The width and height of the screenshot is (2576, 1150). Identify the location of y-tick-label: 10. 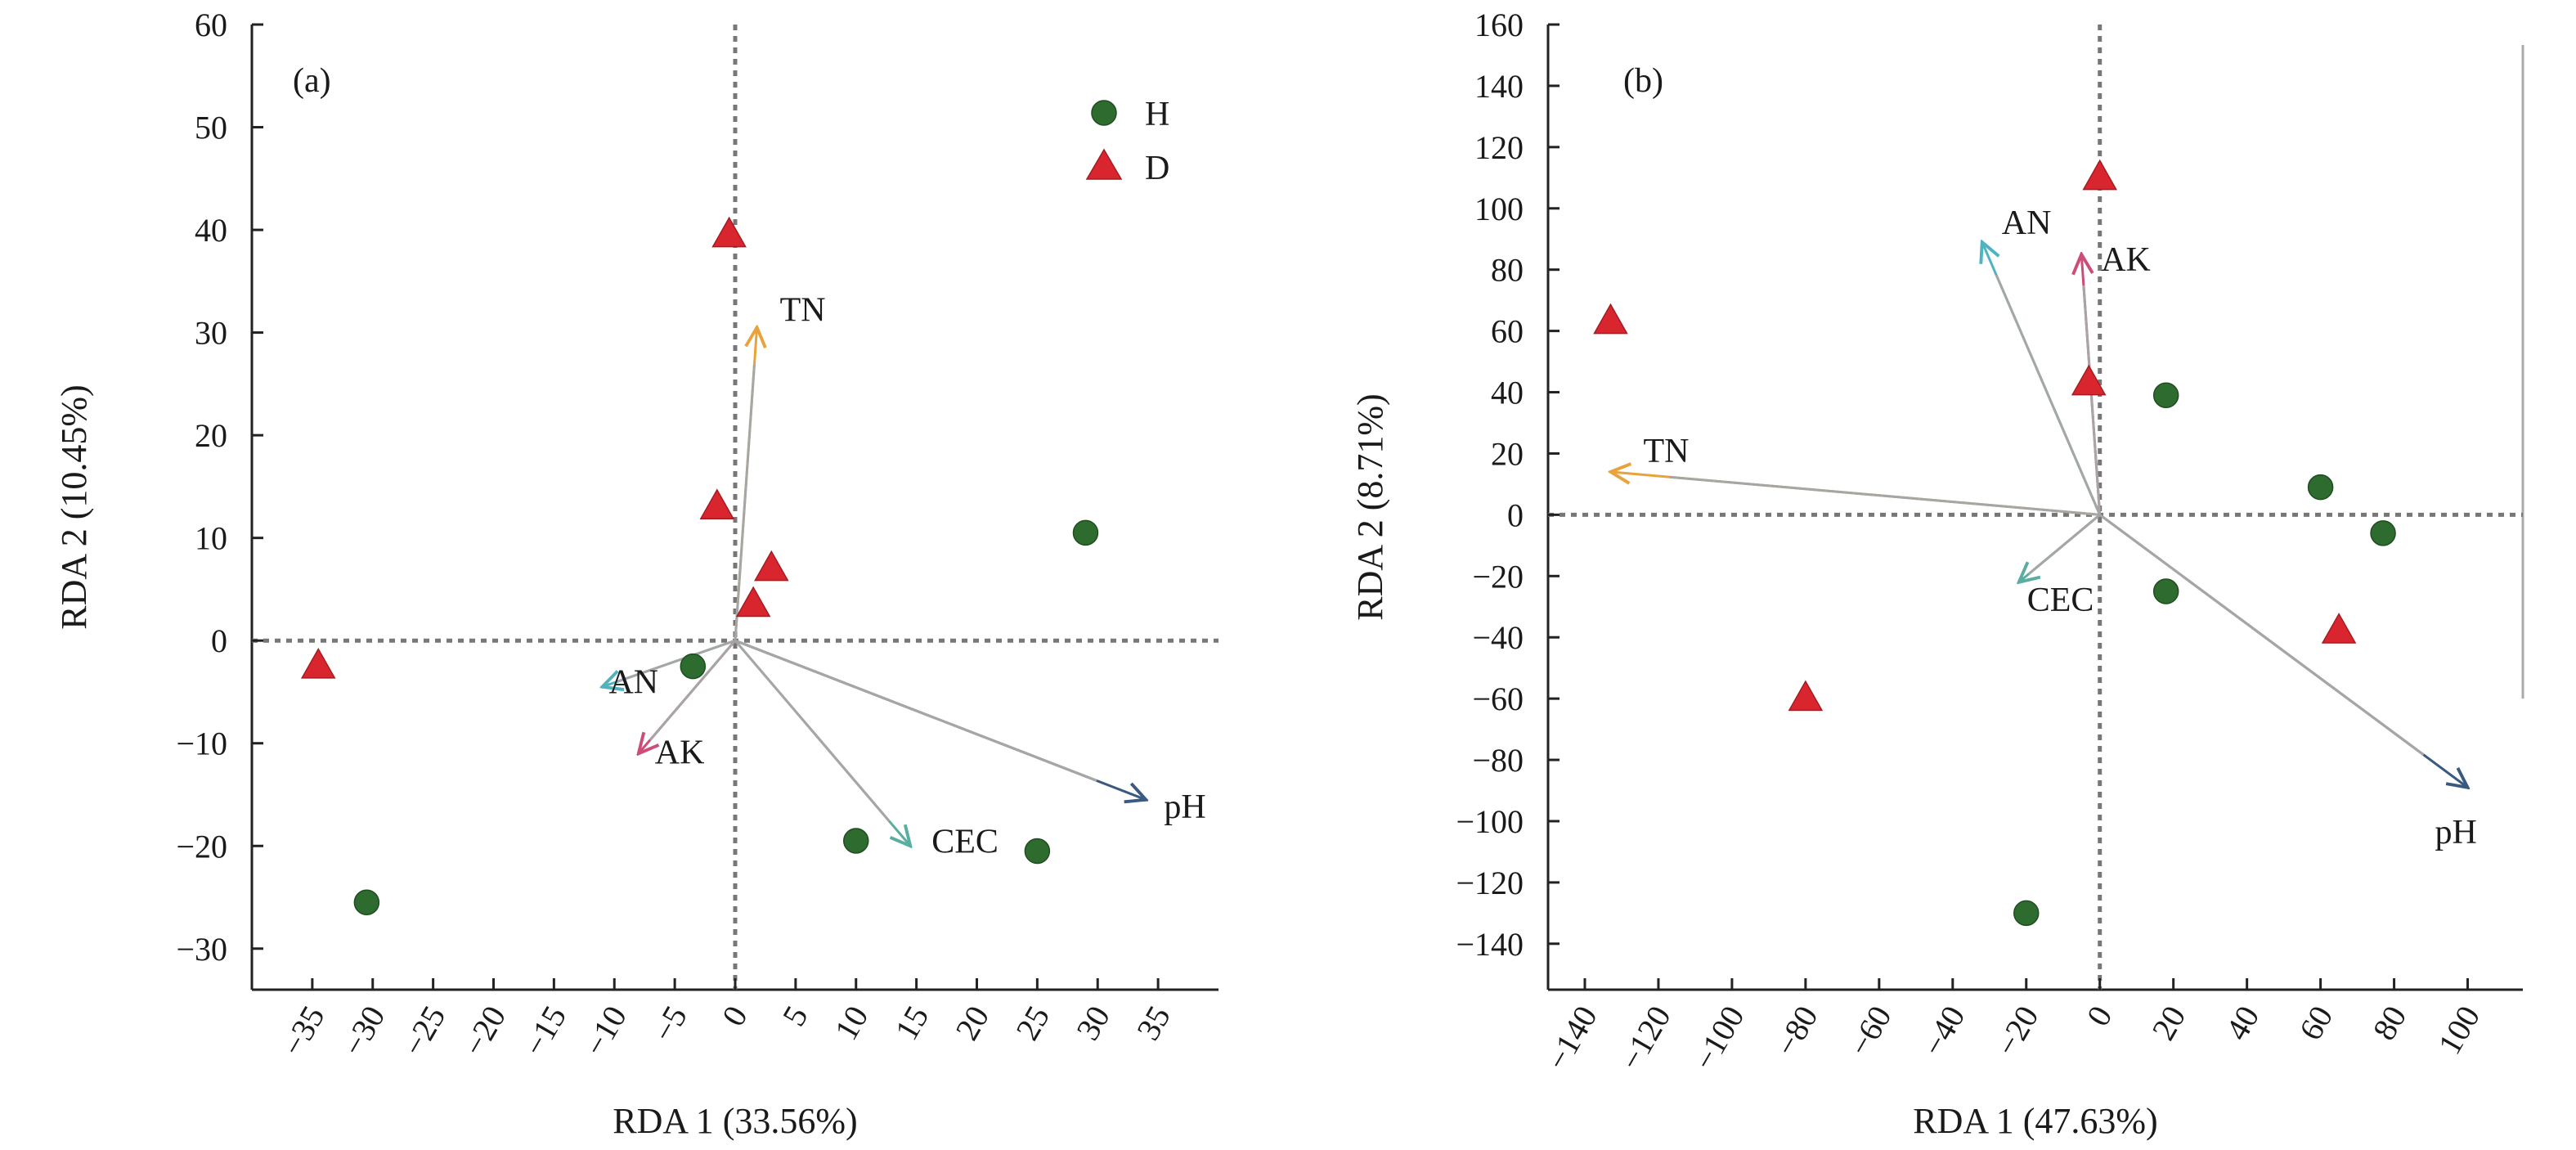
(211, 538).